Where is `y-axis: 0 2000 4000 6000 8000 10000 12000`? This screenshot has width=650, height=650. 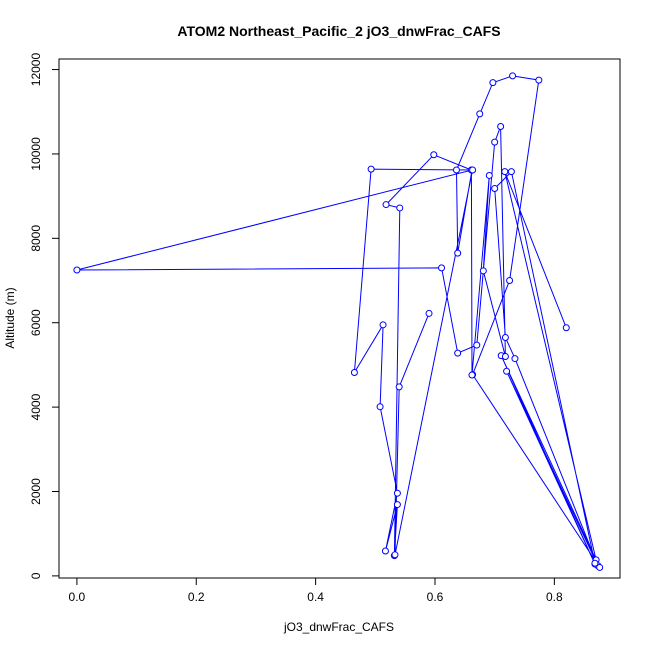
y-axis: 0 2000 4000 6000 8000 10000 12000 is located at coordinates (44, 316).